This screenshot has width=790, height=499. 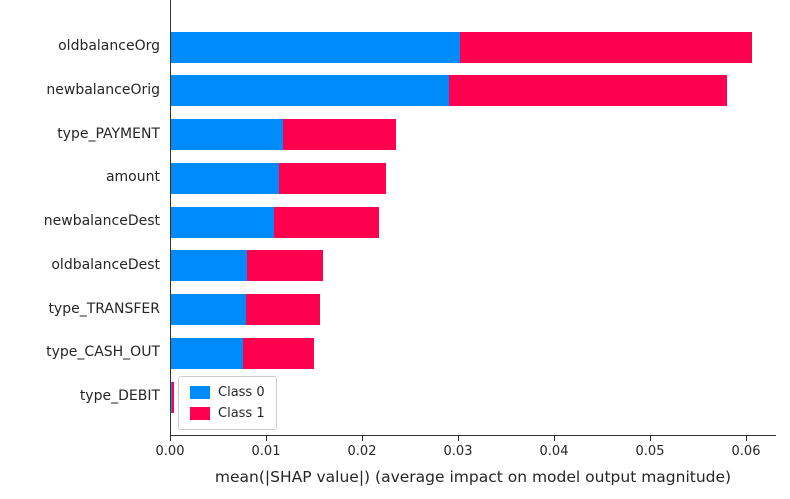 What do you see at coordinates (104, 308) in the screenshot?
I see `y-tick-label-type_transfer: type_TRANSFER` at bounding box center [104, 308].